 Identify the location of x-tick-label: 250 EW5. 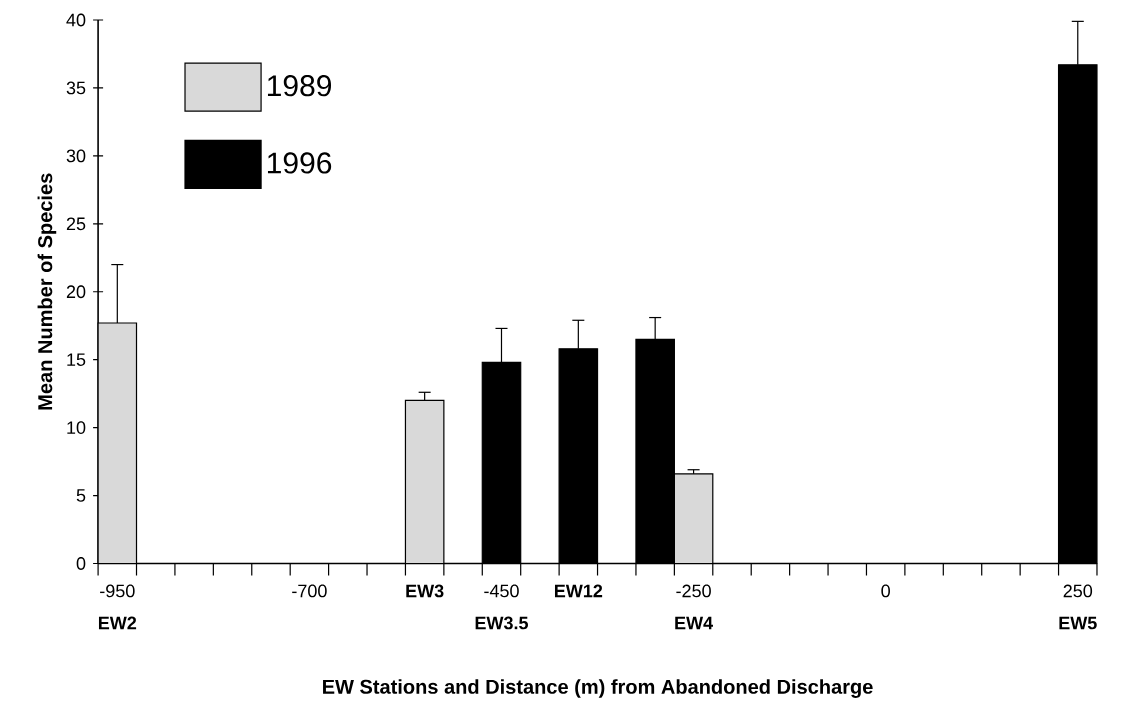
(1078, 607).